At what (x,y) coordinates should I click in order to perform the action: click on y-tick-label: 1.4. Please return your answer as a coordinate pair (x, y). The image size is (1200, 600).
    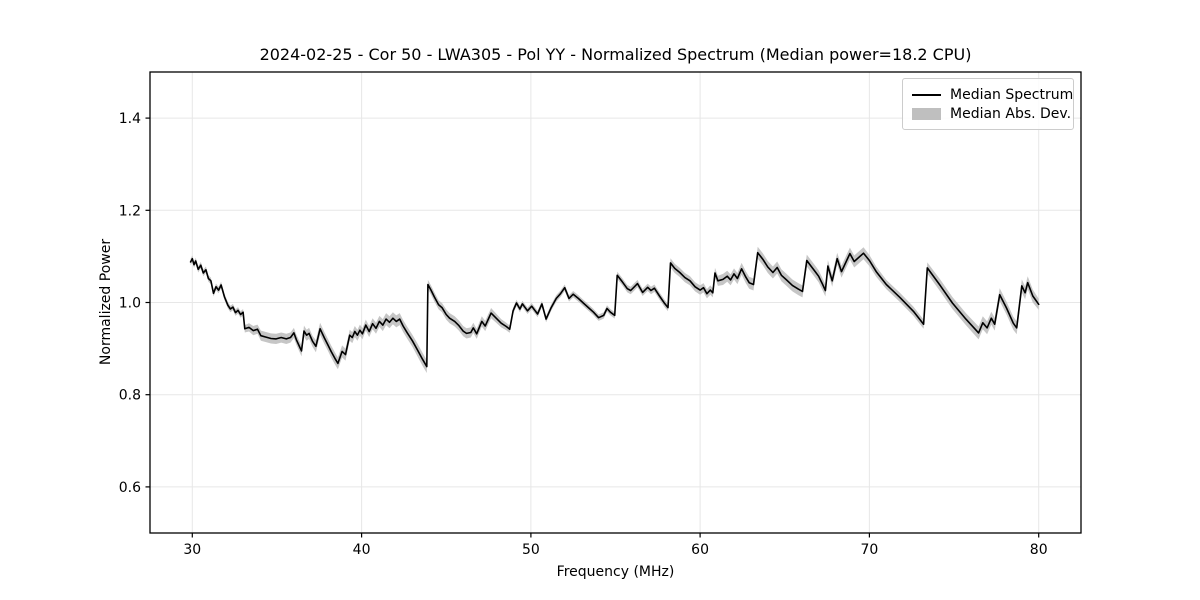
    Looking at the image, I should click on (130, 119).